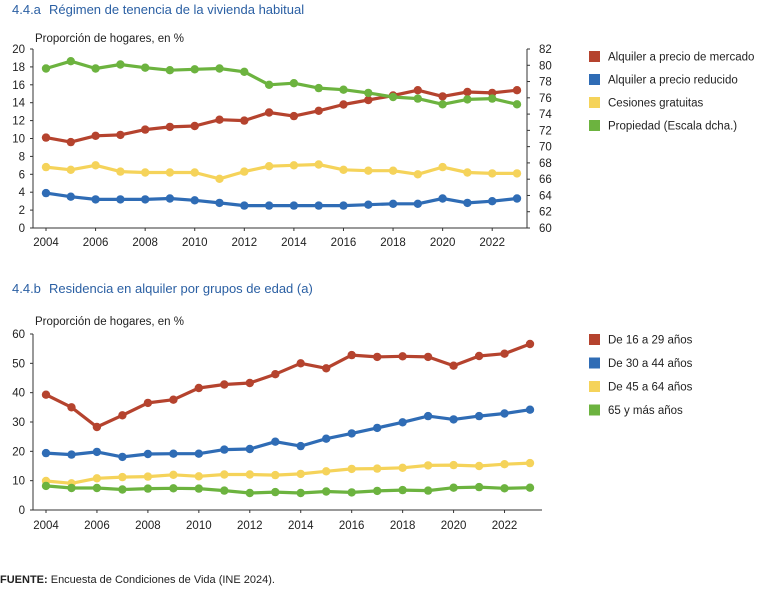 The width and height of the screenshot is (763, 596). What do you see at coordinates (443, 243) in the screenshot?
I see `chart-0-xtick-label: 2020` at bounding box center [443, 243].